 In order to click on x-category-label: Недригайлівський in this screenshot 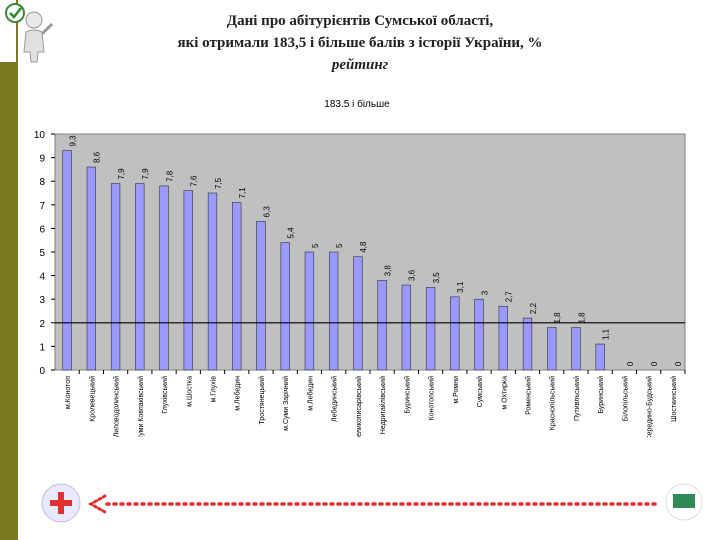, I will do `click(383, 405)`.